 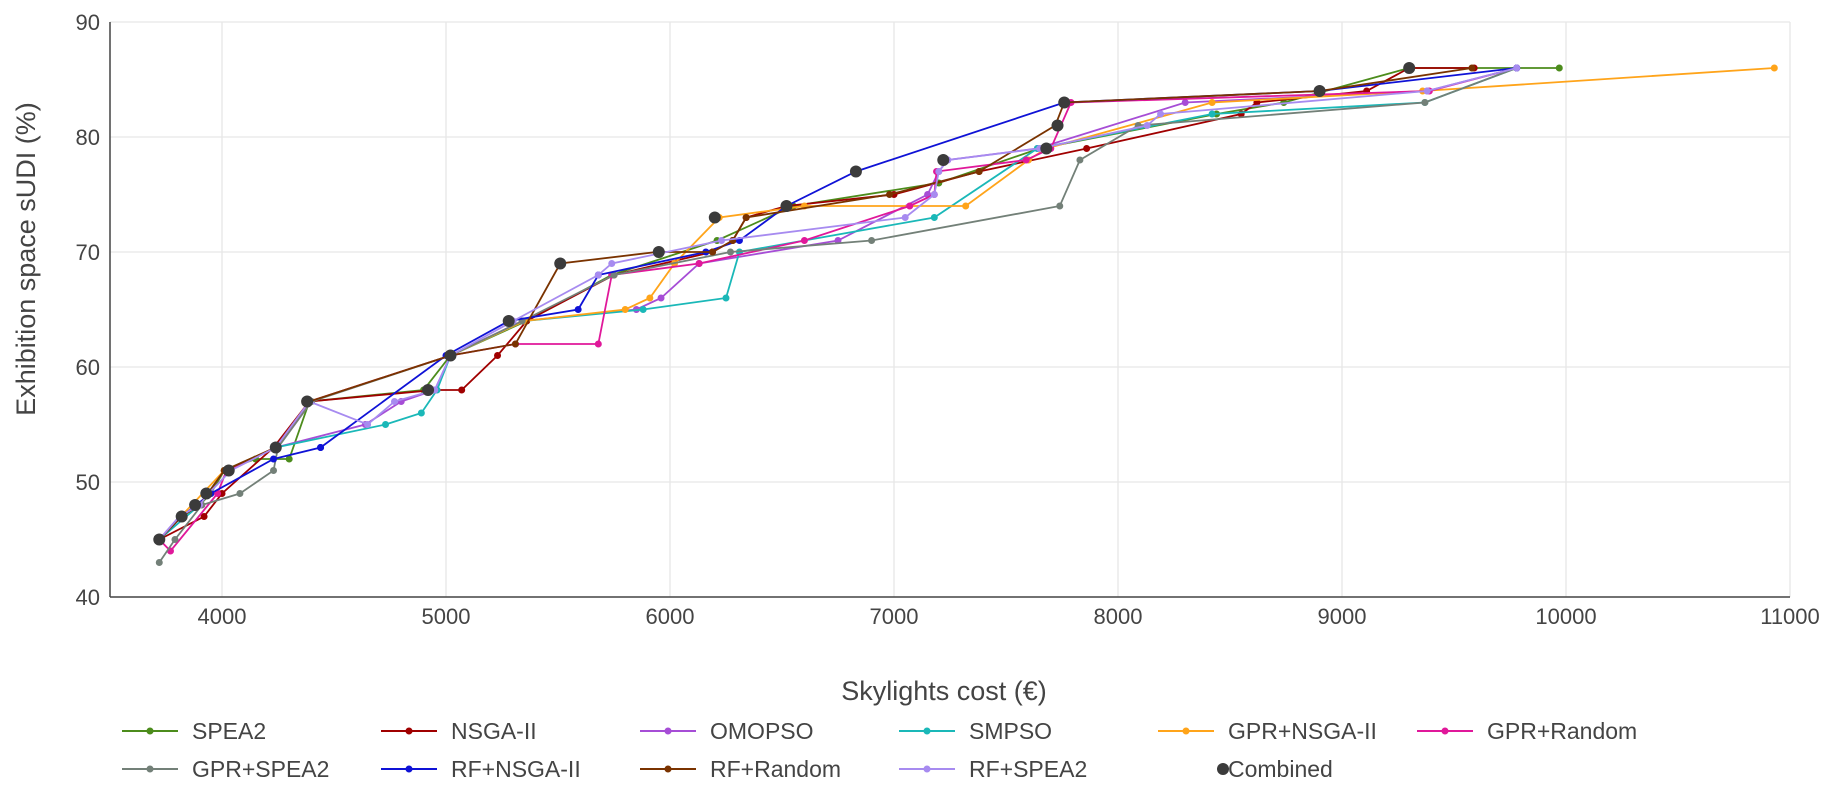 I want to click on legend-item: SMPSO, so click(x=975, y=731).